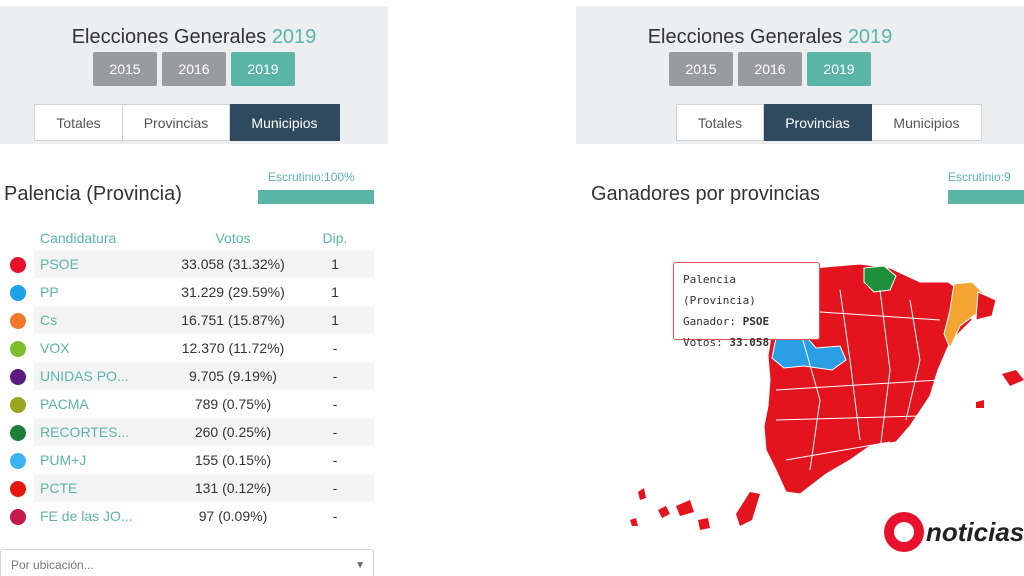  Describe the element at coordinates (311, 177) in the screenshot. I see `escrutinio-label: Escrutinio:100%` at that location.